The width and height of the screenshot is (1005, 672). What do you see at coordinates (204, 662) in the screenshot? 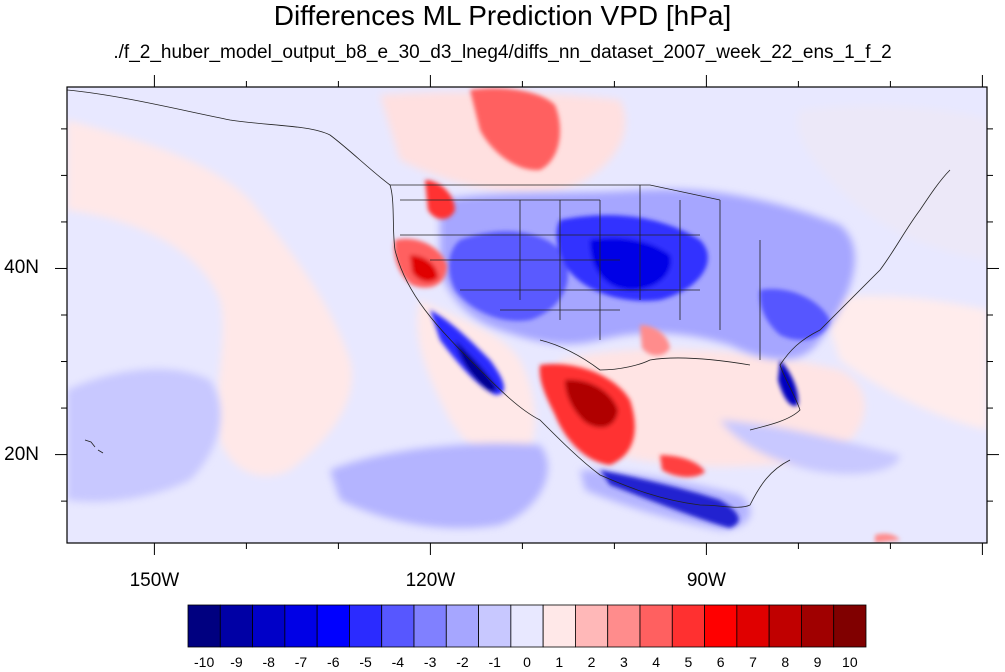
I see `colorbar-label: -10` at bounding box center [204, 662].